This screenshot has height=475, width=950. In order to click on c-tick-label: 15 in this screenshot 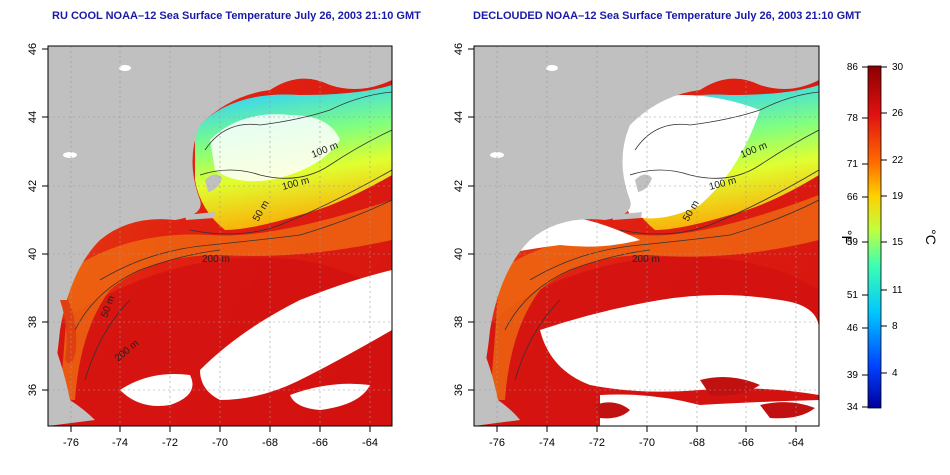, I will do `click(898, 242)`.